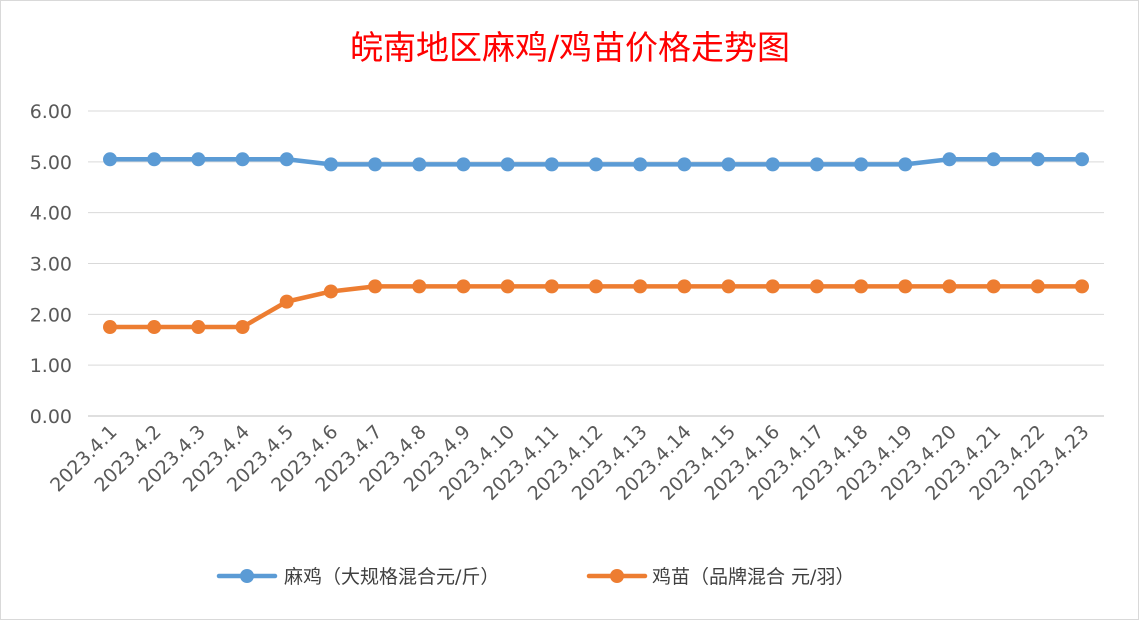  I want to click on y-tick-label: 3.00, so click(51, 265).